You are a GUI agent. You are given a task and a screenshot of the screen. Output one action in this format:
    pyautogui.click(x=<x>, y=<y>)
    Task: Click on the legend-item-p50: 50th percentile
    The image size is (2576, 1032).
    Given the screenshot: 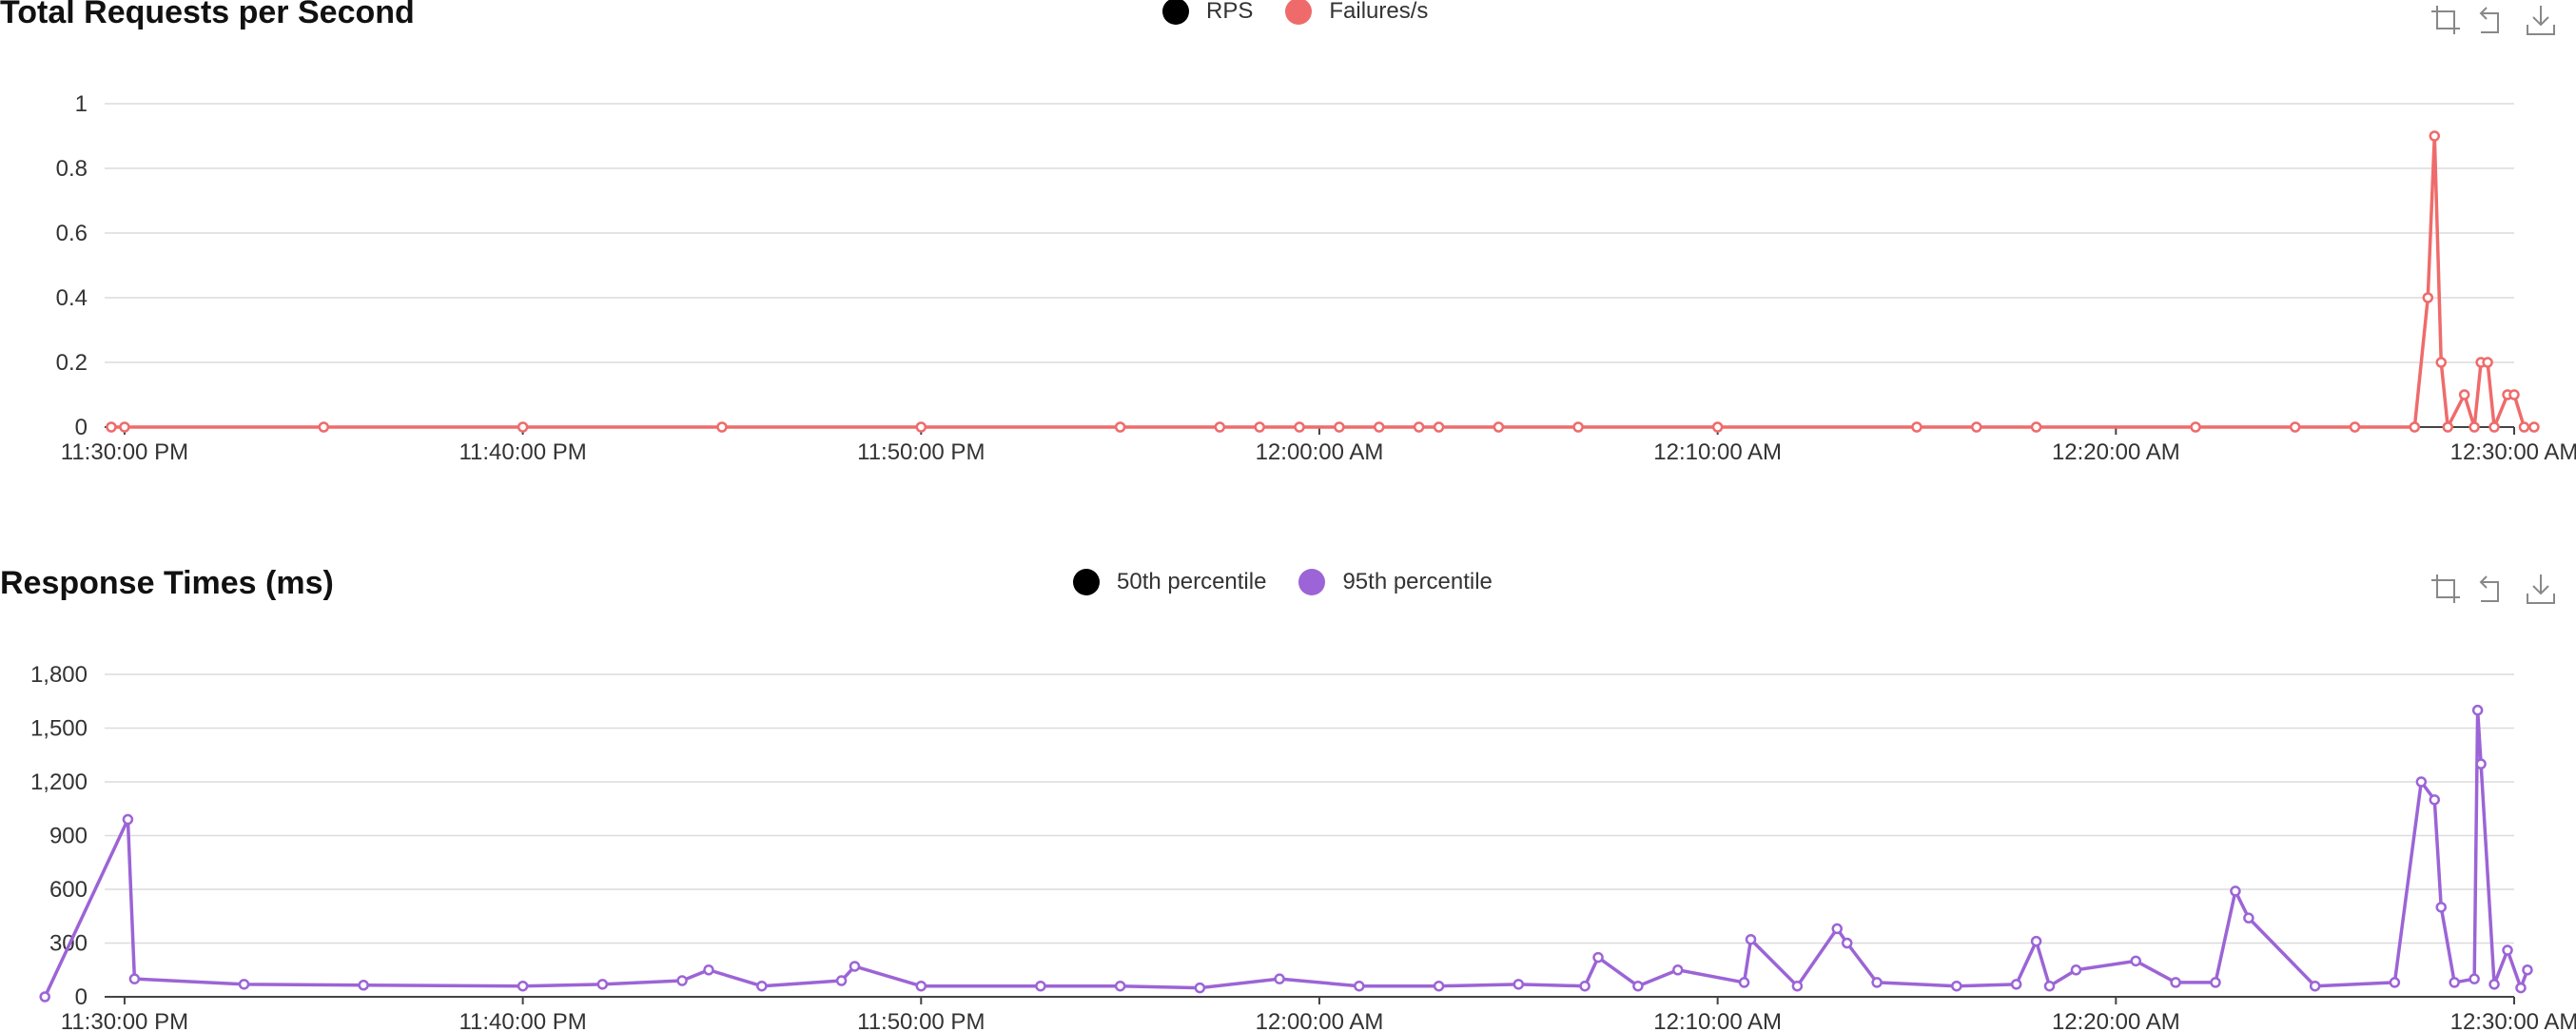 What is the action you would take?
    pyautogui.click(x=1169, y=582)
    